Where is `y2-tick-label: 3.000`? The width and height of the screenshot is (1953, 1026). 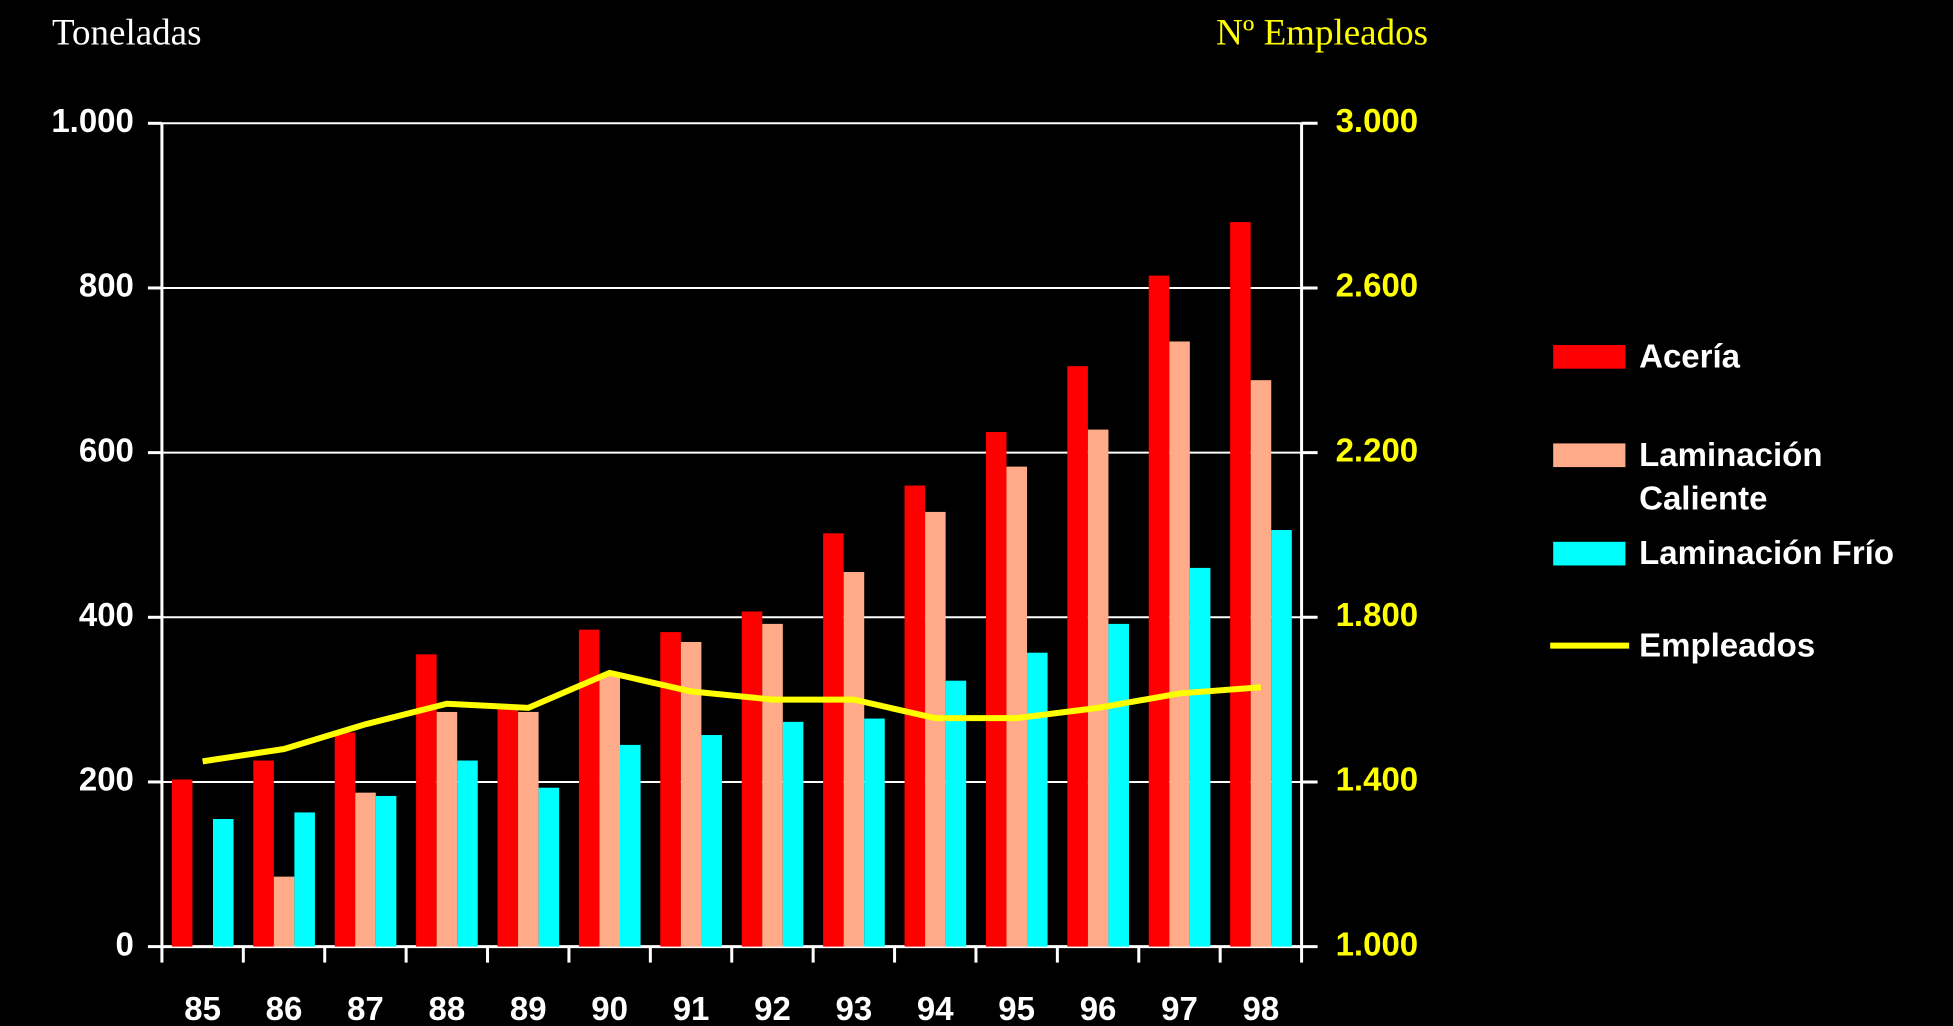
y2-tick-label: 3.000 is located at coordinates (1377, 120).